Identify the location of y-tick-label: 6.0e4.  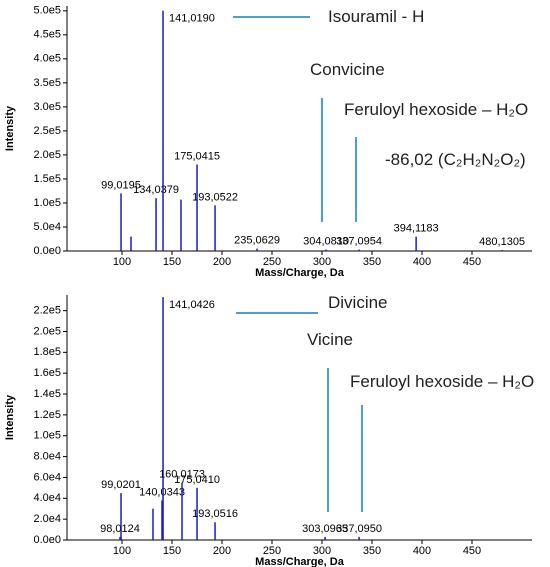
(47, 477).